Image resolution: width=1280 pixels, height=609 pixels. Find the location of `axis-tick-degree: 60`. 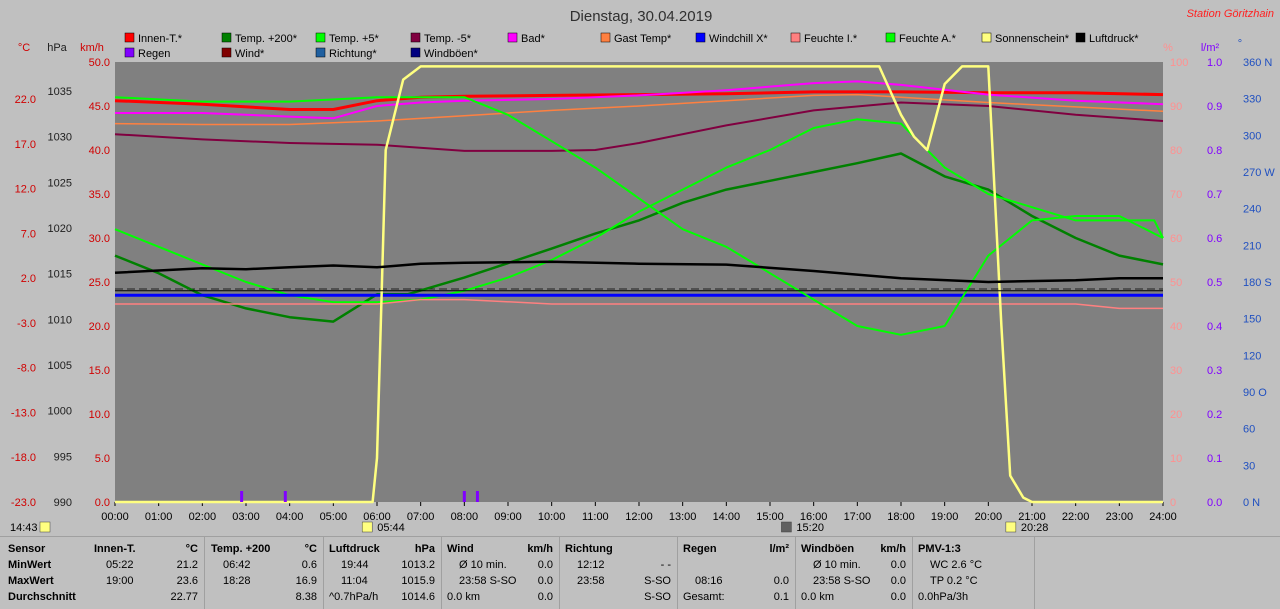

axis-tick-degree: 60 is located at coordinates (1249, 430).